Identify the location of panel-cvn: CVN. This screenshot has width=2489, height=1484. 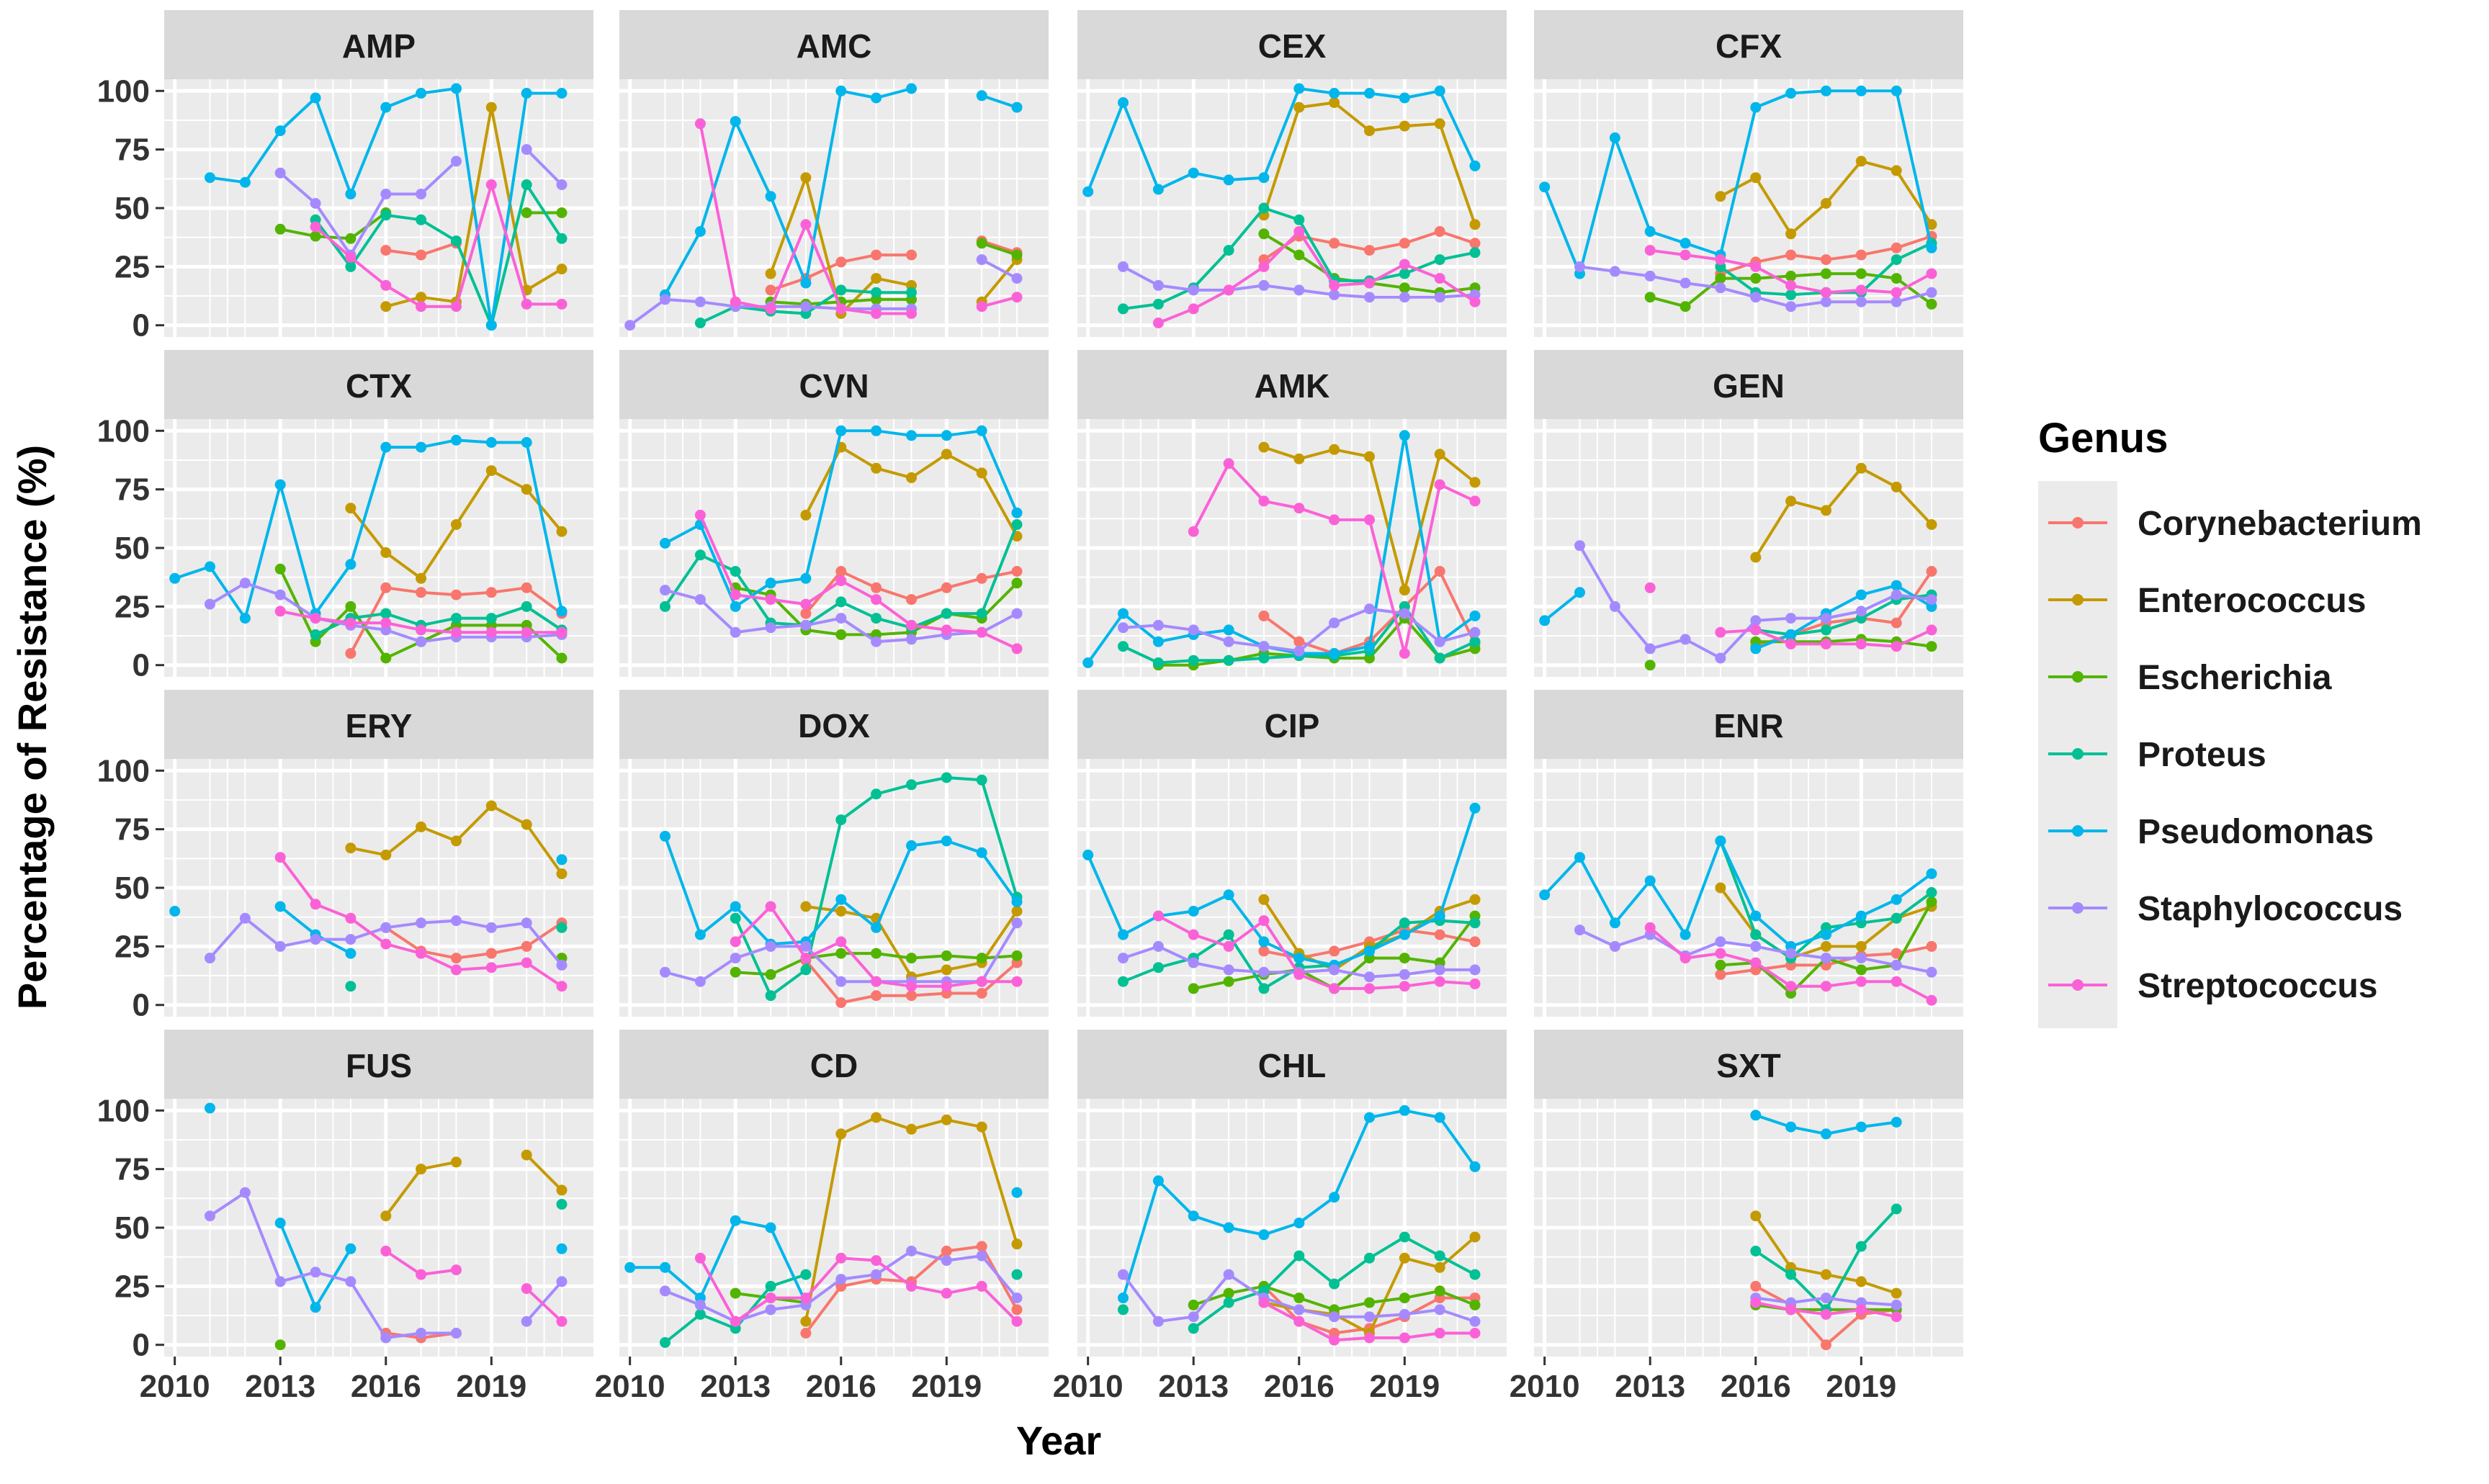
(834, 513).